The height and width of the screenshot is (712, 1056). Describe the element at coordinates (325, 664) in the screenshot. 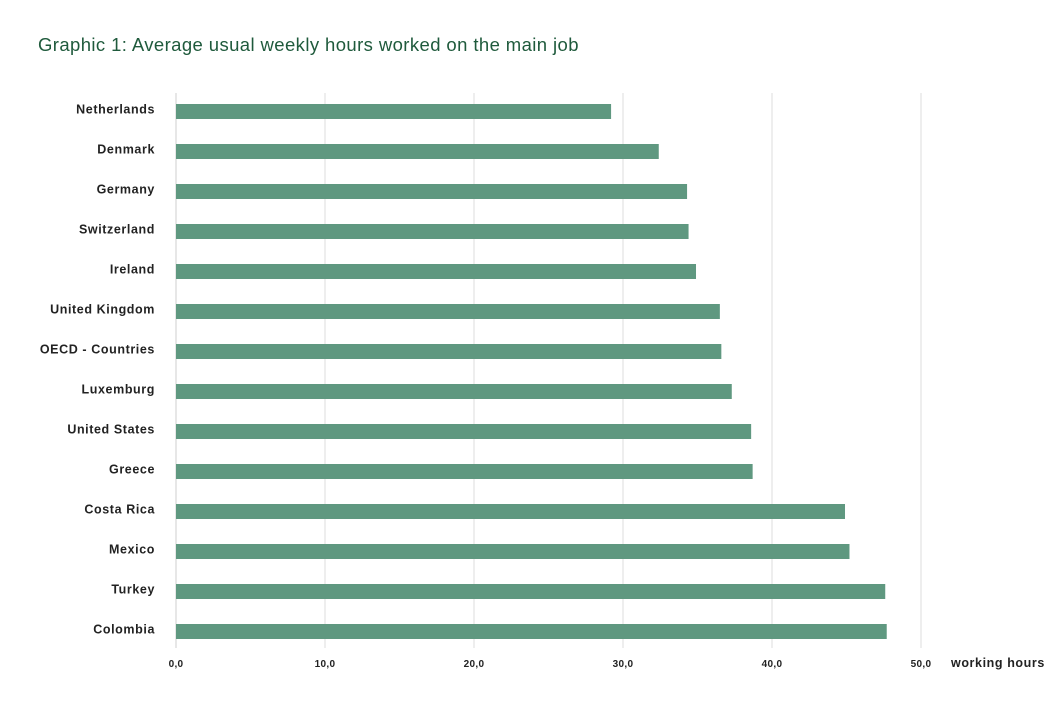

I see `x-tick-label: 10,0` at that location.